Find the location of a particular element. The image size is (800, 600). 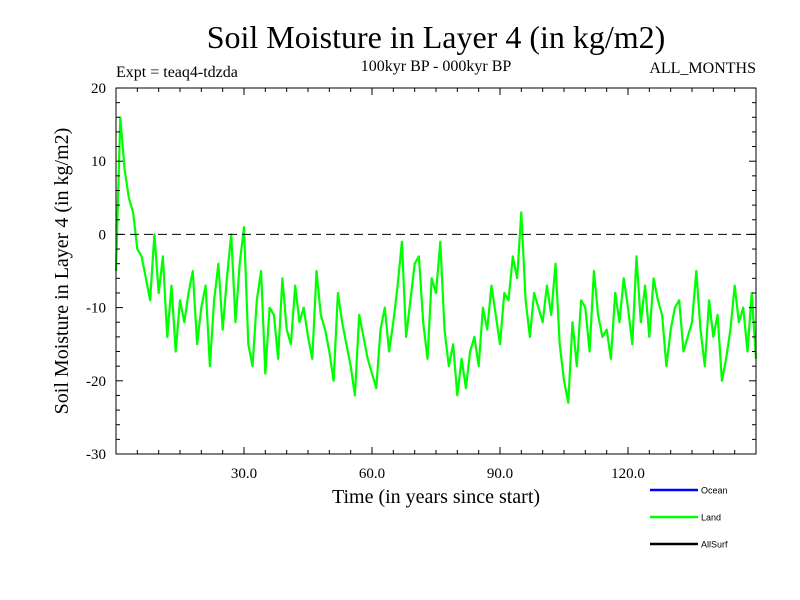

x-tick-label: 30.0 is located at coordinates (244, 474).